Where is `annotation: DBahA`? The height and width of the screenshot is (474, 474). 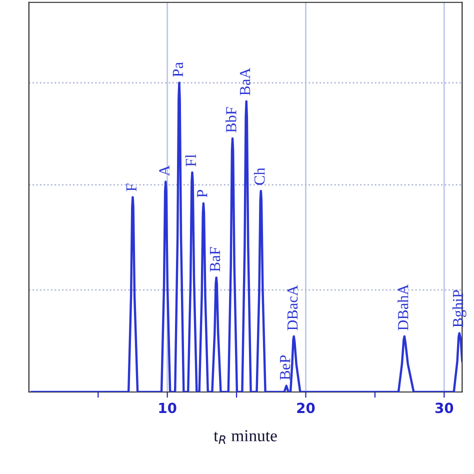 annotation: DBahA is located at coordinates (403, 307).